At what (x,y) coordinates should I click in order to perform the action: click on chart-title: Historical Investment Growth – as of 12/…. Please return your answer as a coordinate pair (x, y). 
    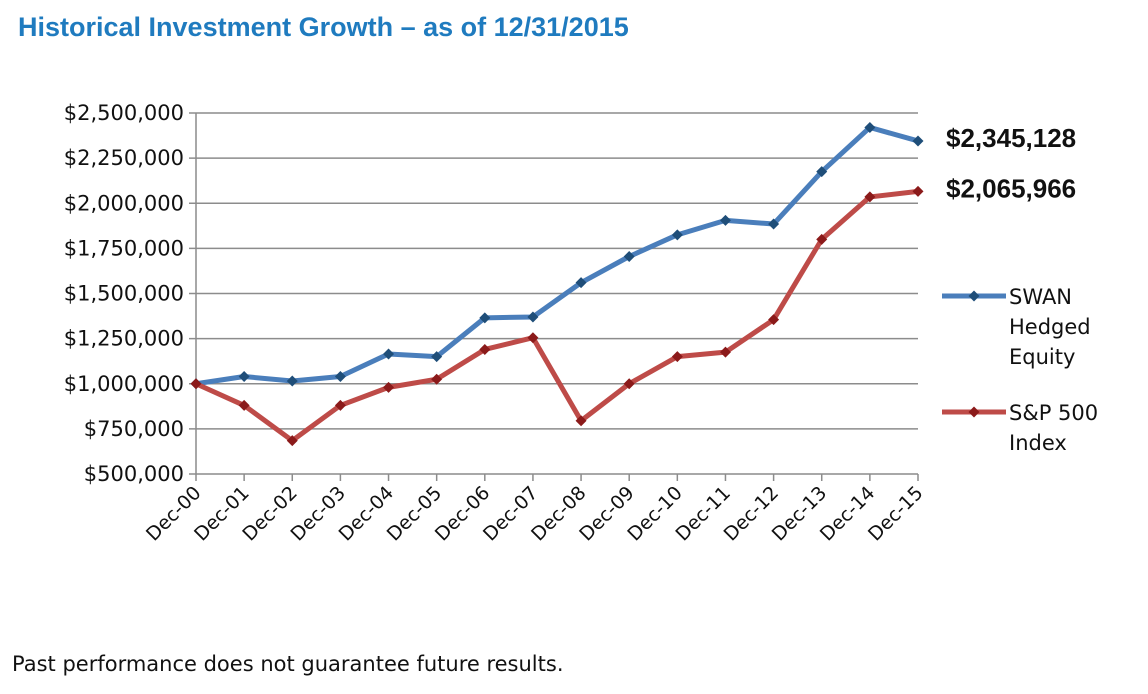
    Looking at the image, I should click on (323, 27).